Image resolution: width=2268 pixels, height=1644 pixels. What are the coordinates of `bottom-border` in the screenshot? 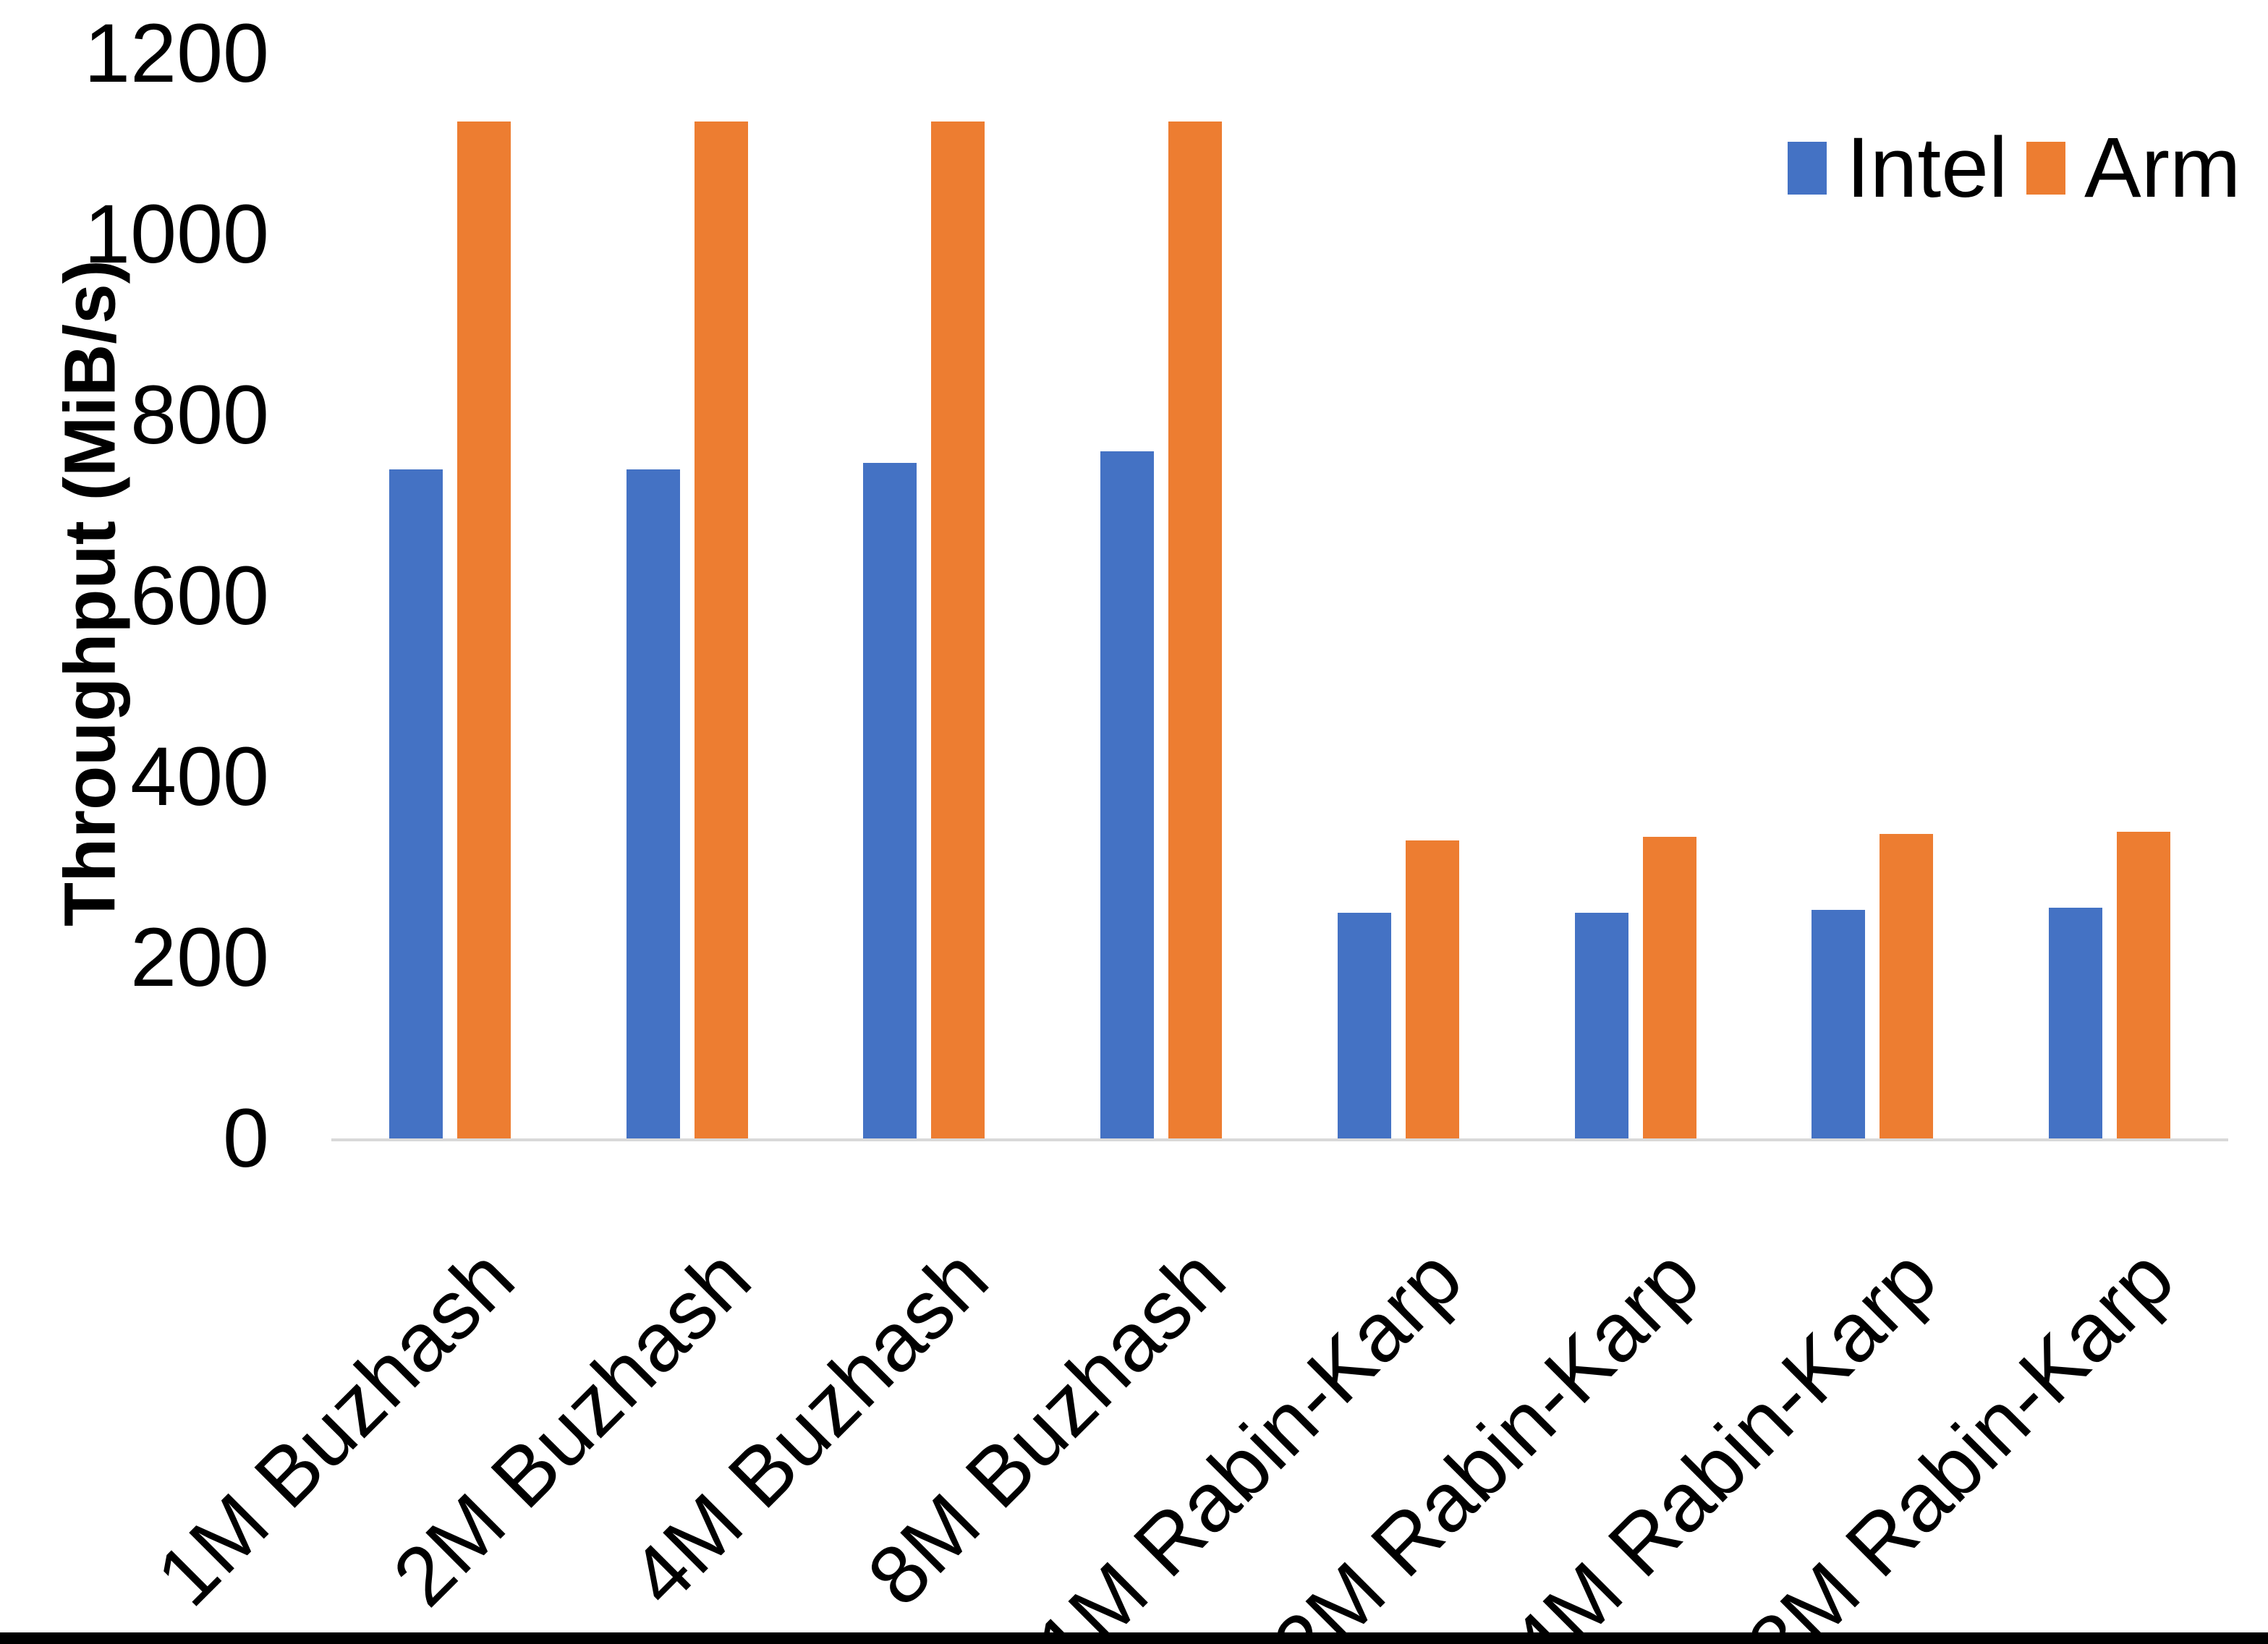 It's located at (1134, 1638).